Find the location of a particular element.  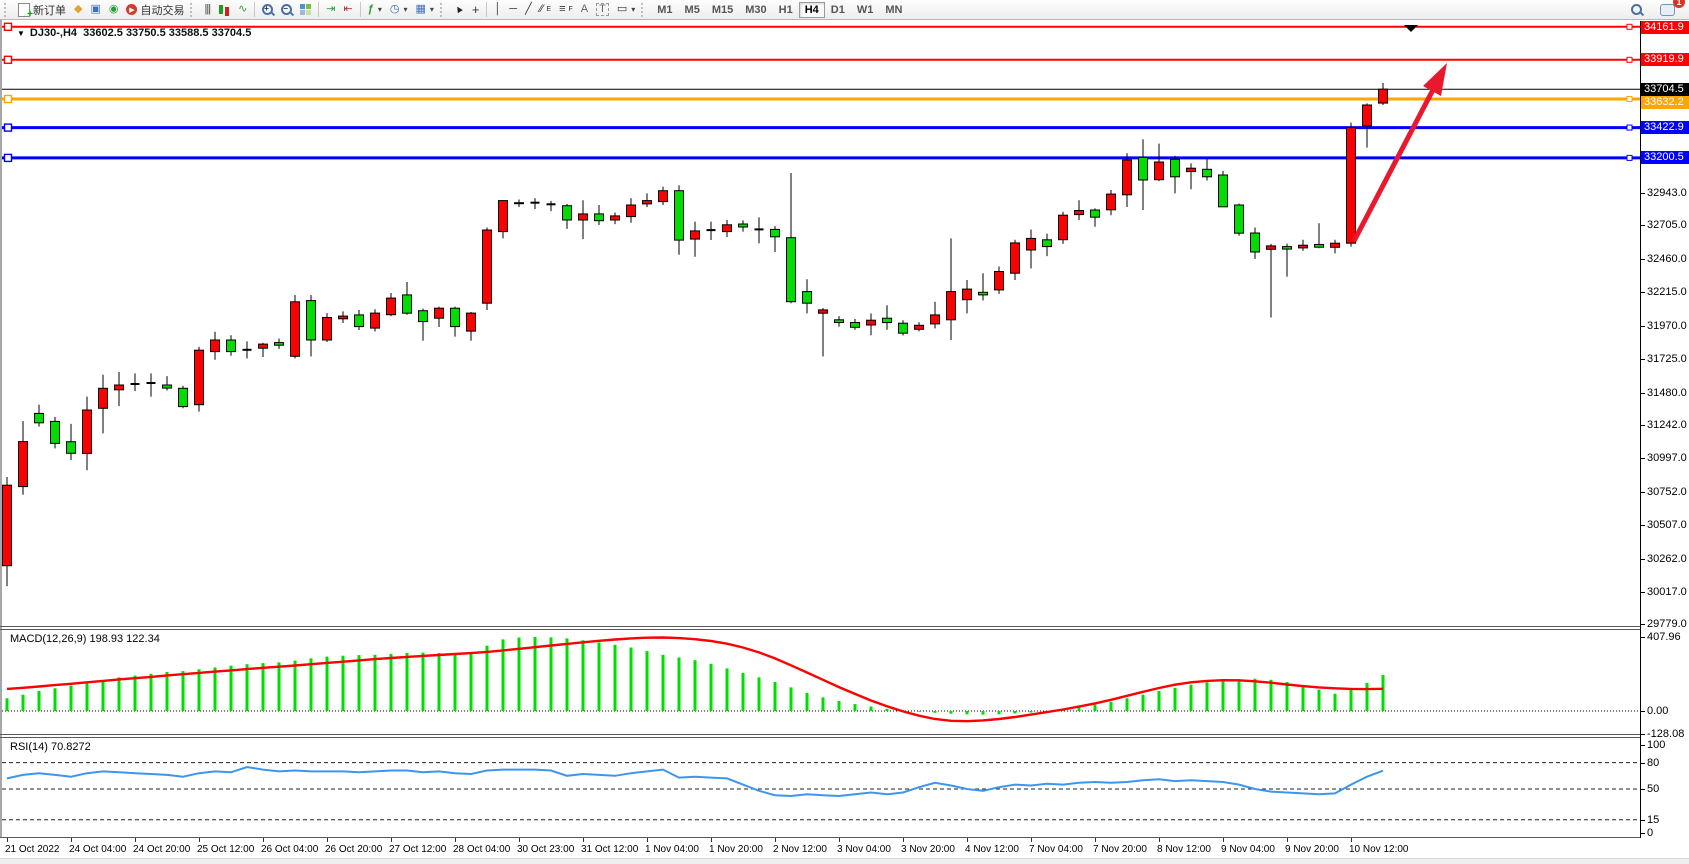

dropdown-arrow-icon: ▾ is located at coordinates (405, 9).